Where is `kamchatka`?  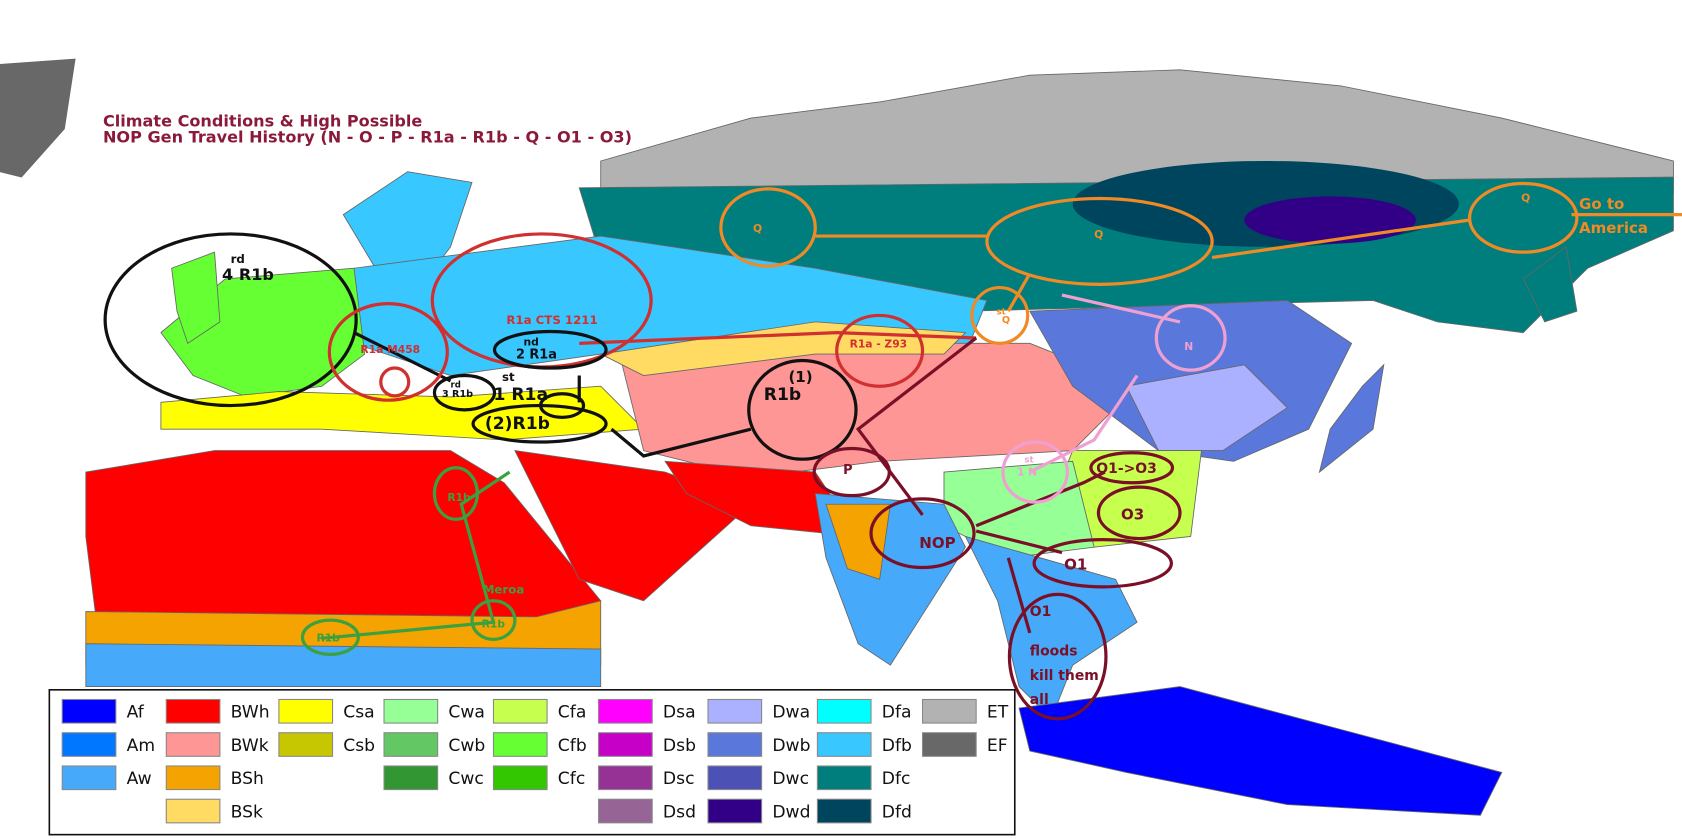
kamchatka is located at coordinates (1550, 284).